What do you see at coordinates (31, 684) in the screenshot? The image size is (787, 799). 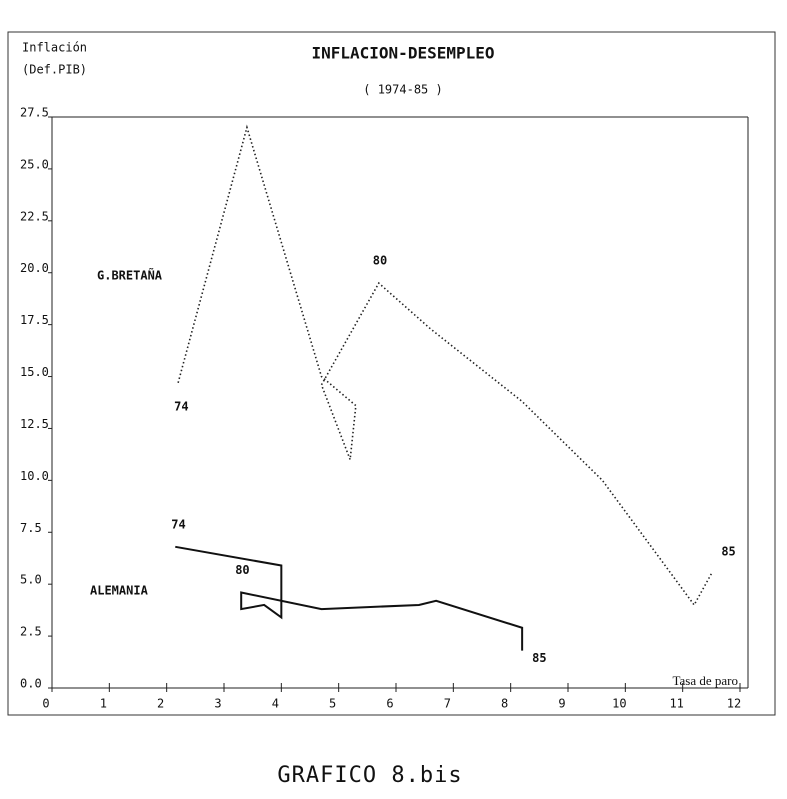 I see `y-tick-label: 0.0` at bounding box center [31, 684].